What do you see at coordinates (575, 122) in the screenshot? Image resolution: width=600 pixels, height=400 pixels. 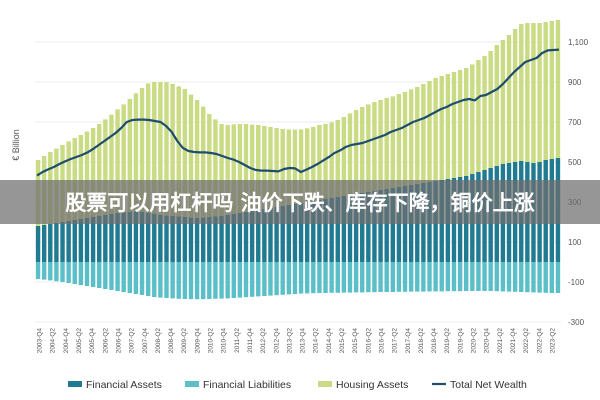 I see `y-tick-label: 700` at bounding box center [575, 122].